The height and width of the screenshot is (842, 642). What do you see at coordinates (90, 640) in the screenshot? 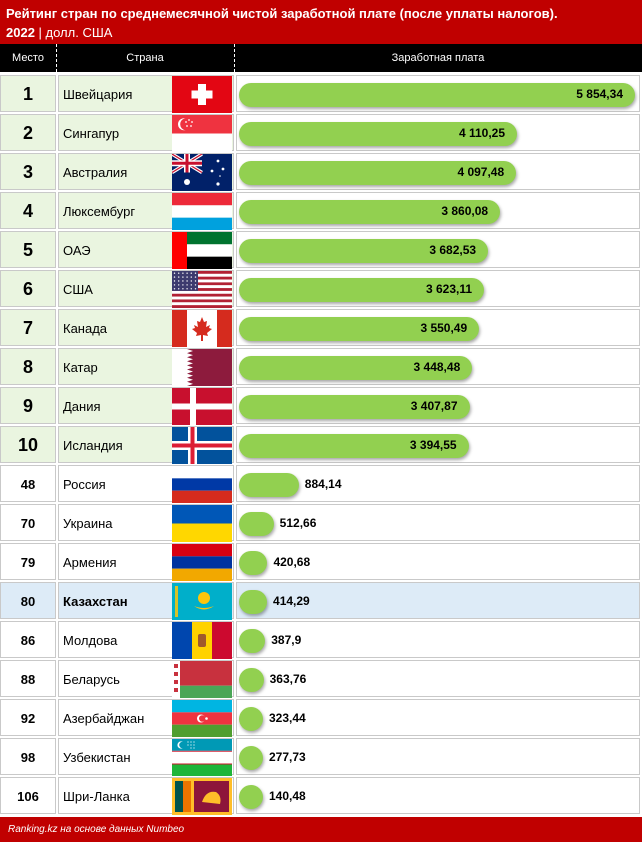
I see `country-name: Молдова` at bounding box center [90, 640].